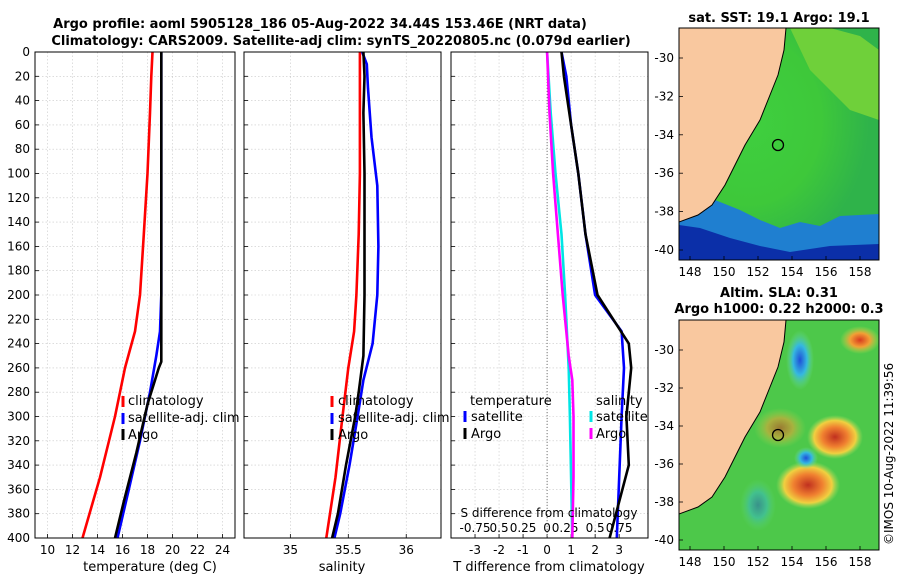 This screenshot has width=900, height=584. Describe the element at coordinates (806, 458) in the screenshot. I see `sla-cyclonic-eddy-center` at that location.